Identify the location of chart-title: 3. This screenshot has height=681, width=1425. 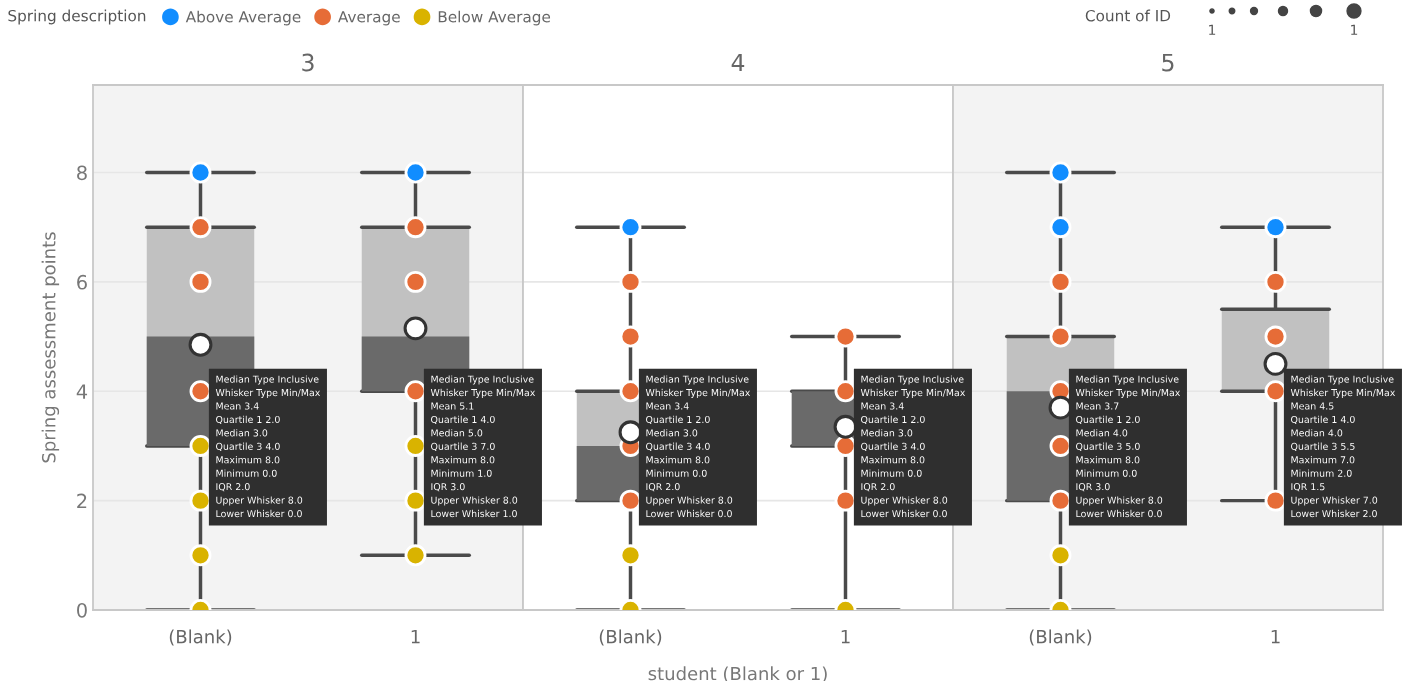
(308, 62).